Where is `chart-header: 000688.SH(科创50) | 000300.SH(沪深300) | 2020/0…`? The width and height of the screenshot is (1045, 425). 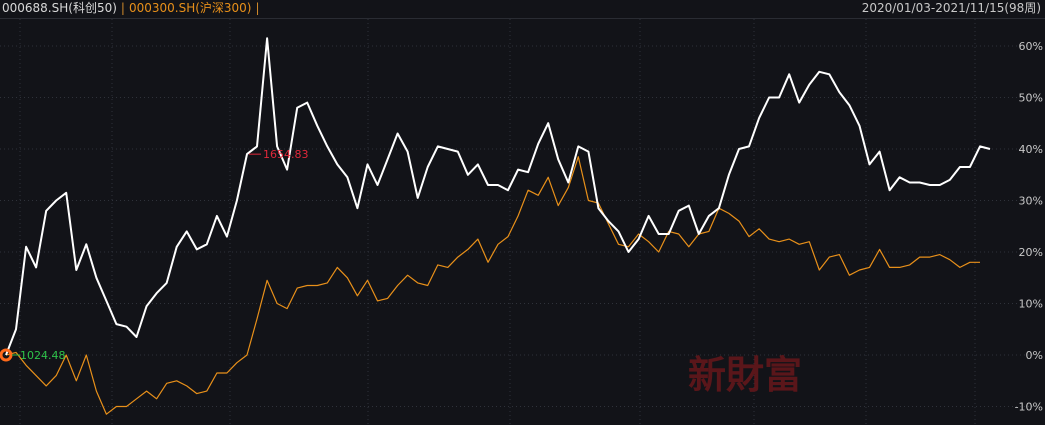 chart-header: 000688.SH(科创50) | 000300.SH(沪深300) | 2020/0… is located at coordinates (522, 9).